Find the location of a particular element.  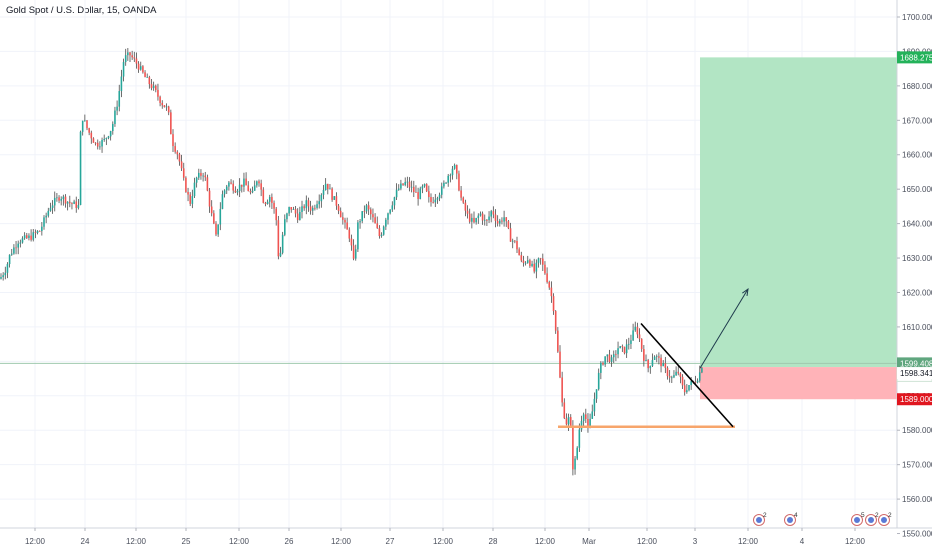

price-tick-label: 1550.000 is located at coordinates (917, 534).